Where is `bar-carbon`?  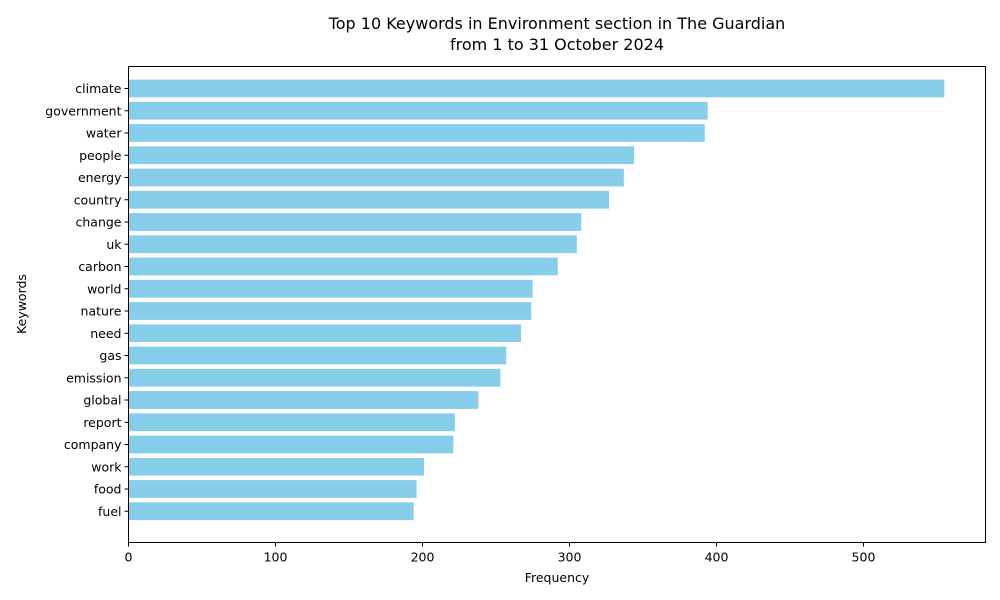 bar-carbon is located at coordinates (343, 266).